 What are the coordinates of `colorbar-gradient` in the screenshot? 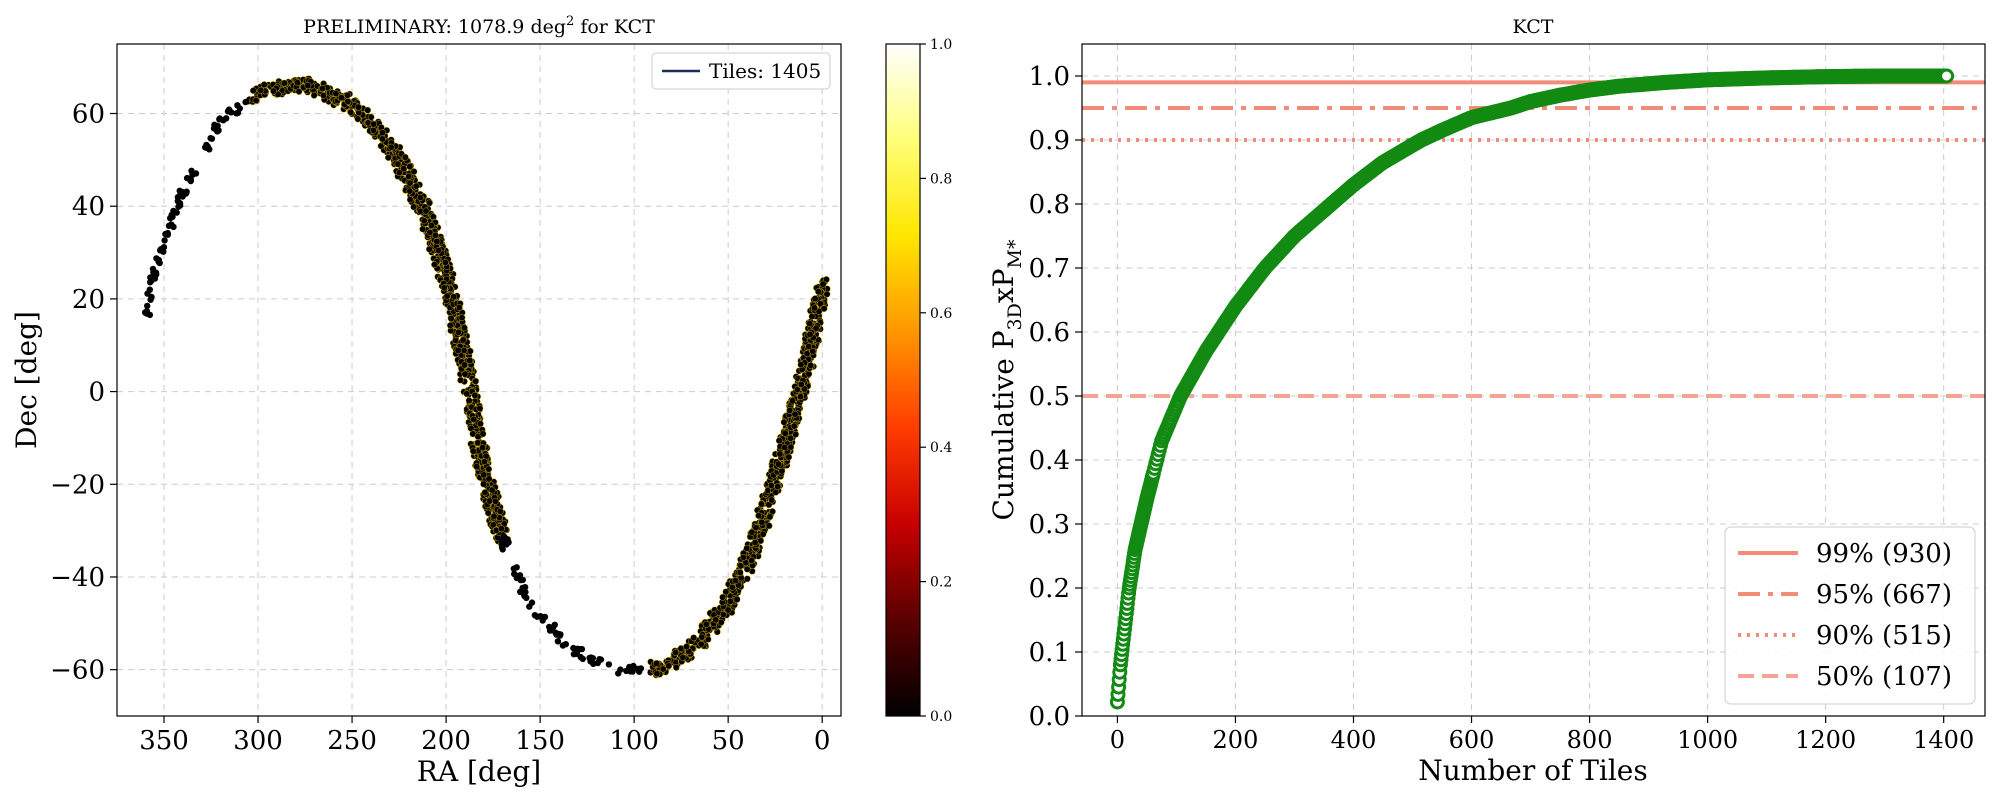 It's located at (903, 380).